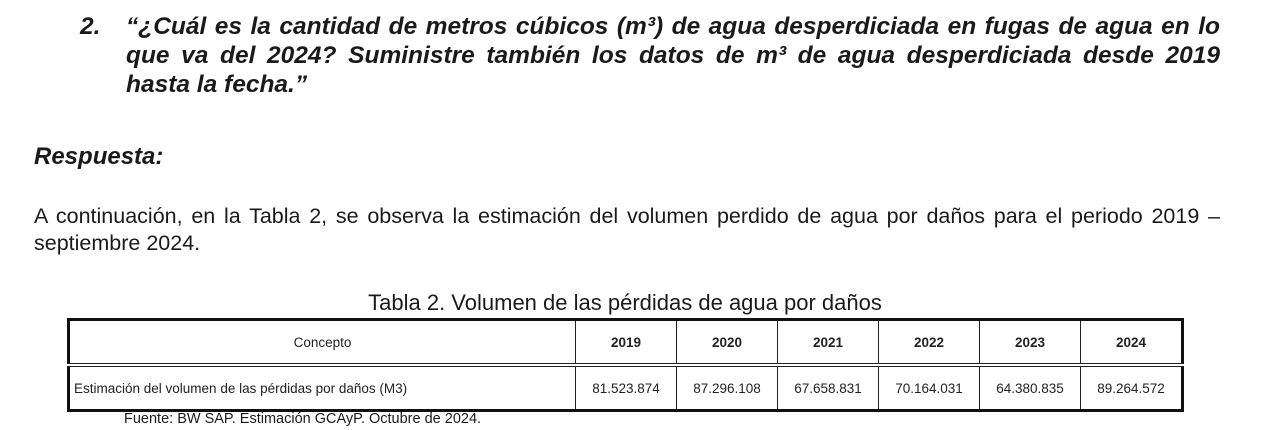 Image resolution: width=1280 pixels, height=430 pixels. I want to click on cell-2023: 64.380.835, so click(1030, 387).